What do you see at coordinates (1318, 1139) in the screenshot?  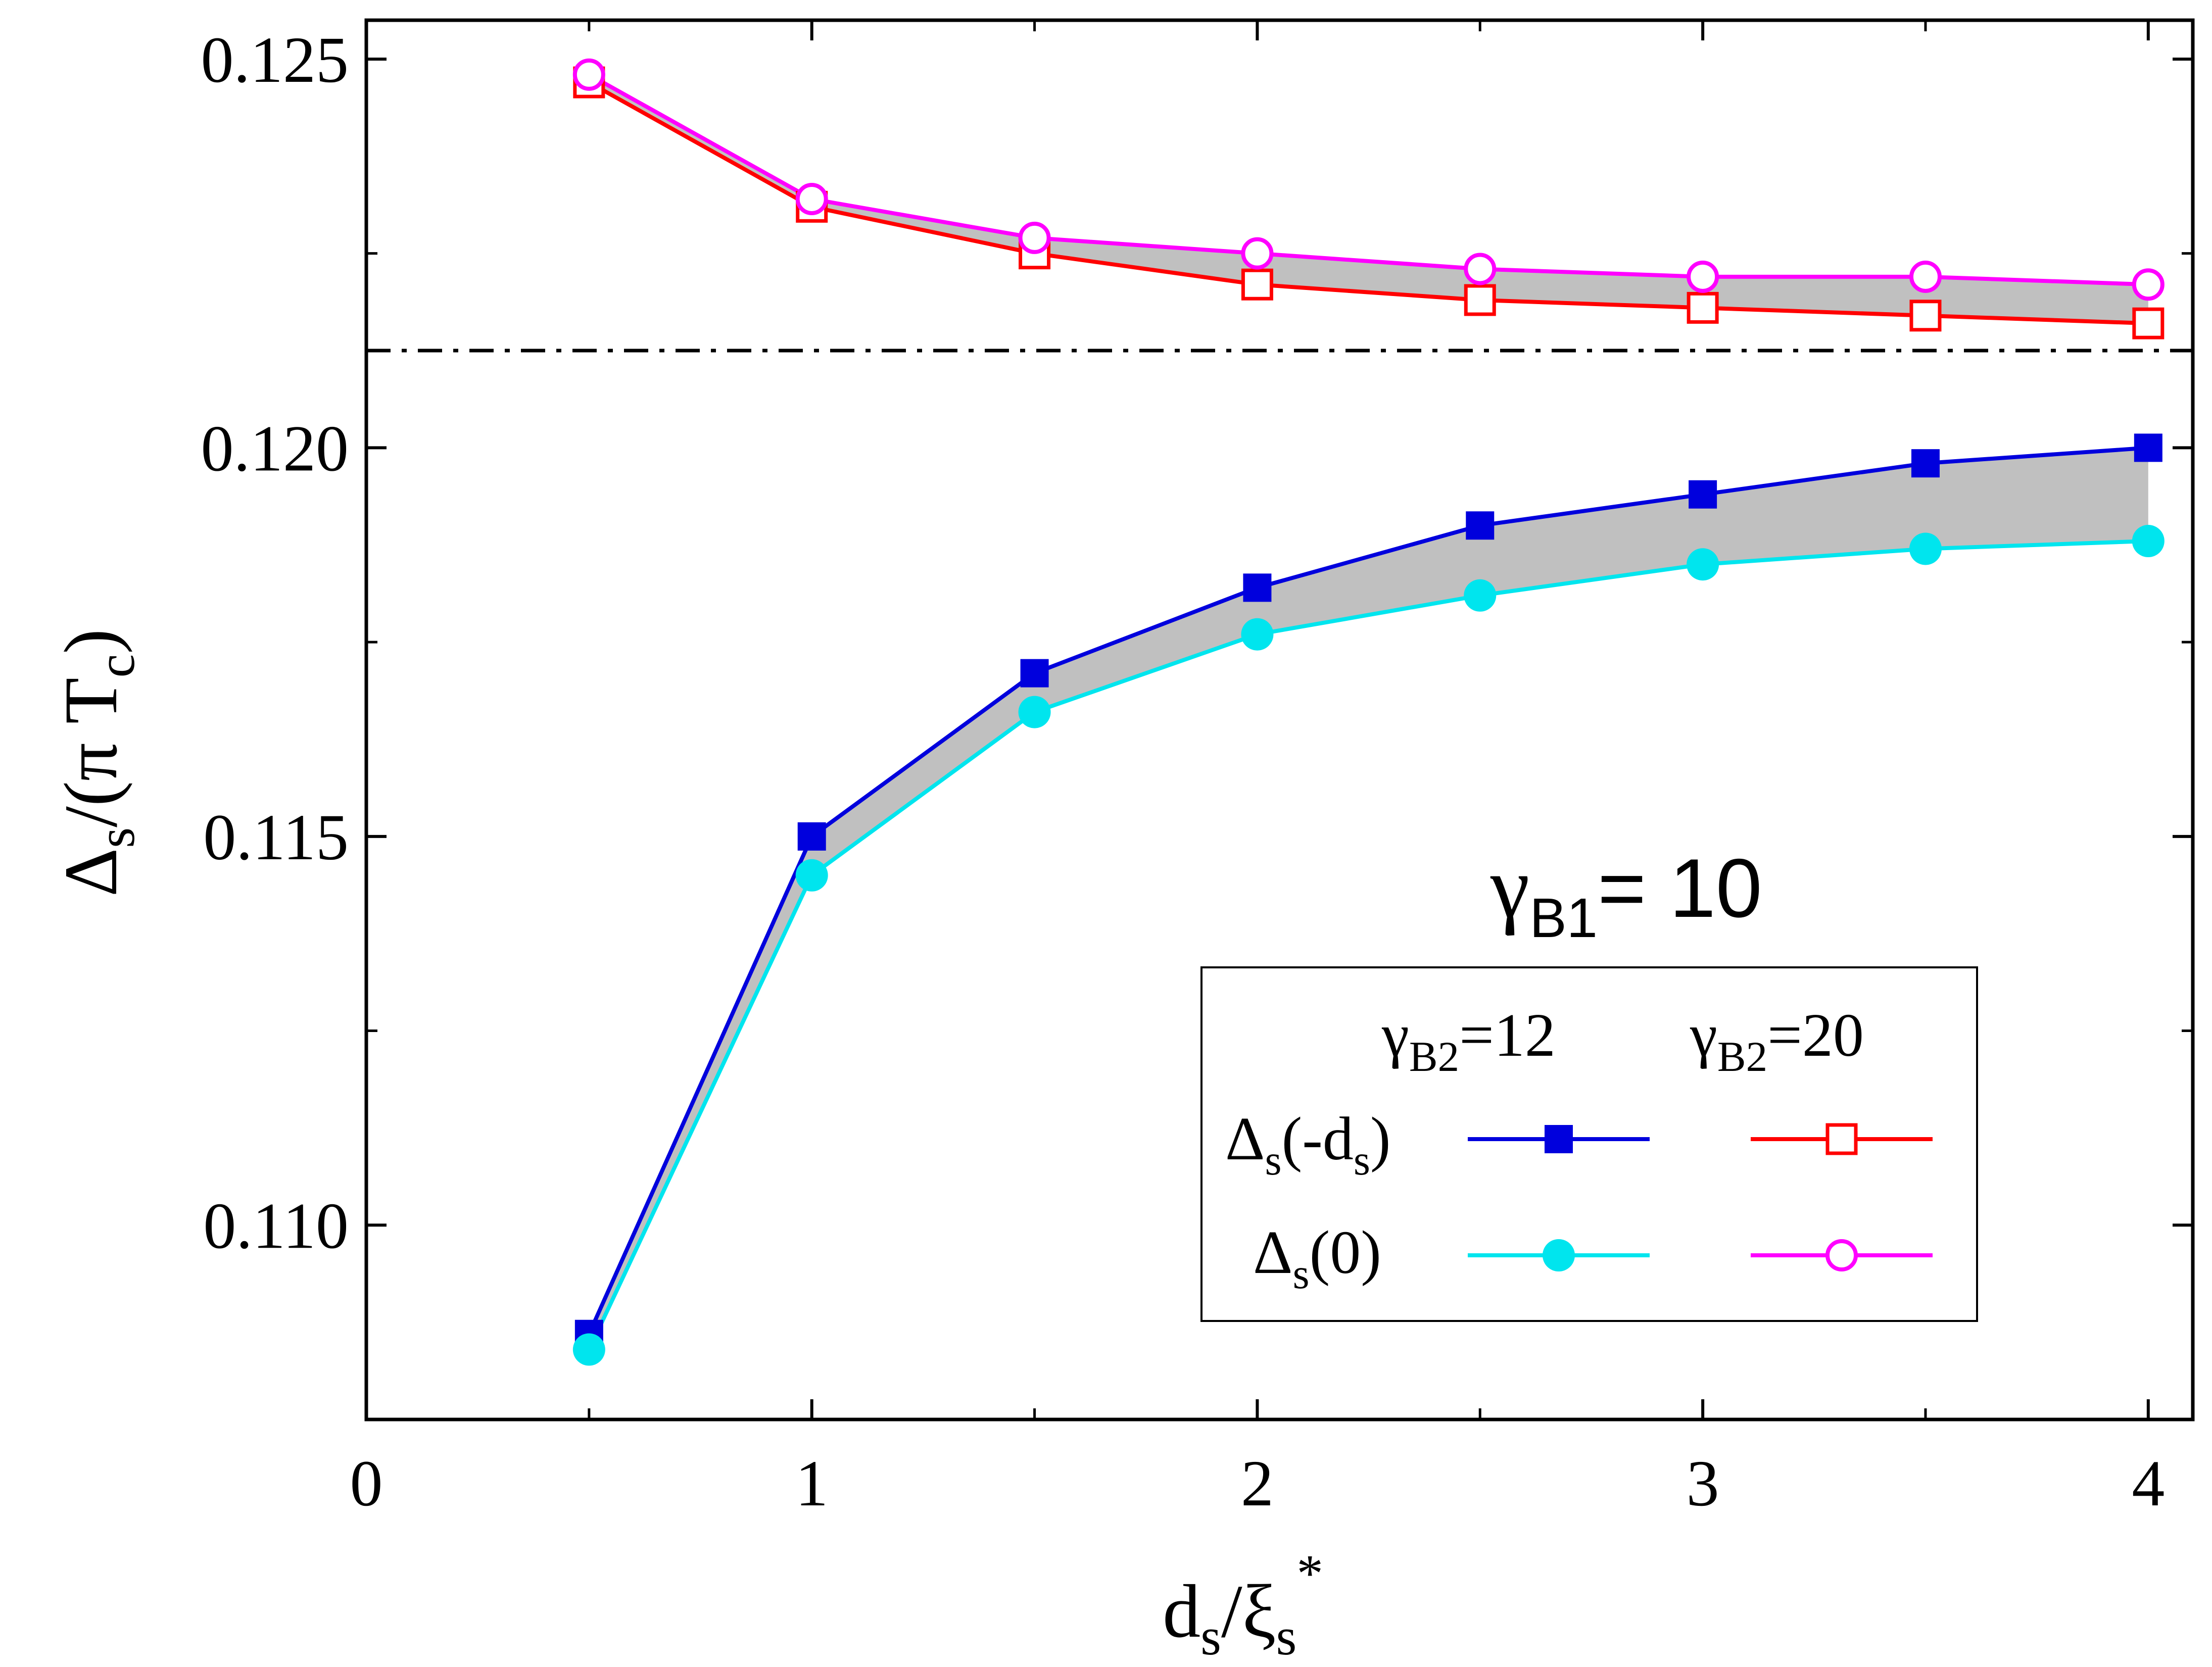 I see `legend-row1-mid: (-d` at bounding box center [1318, 1139].